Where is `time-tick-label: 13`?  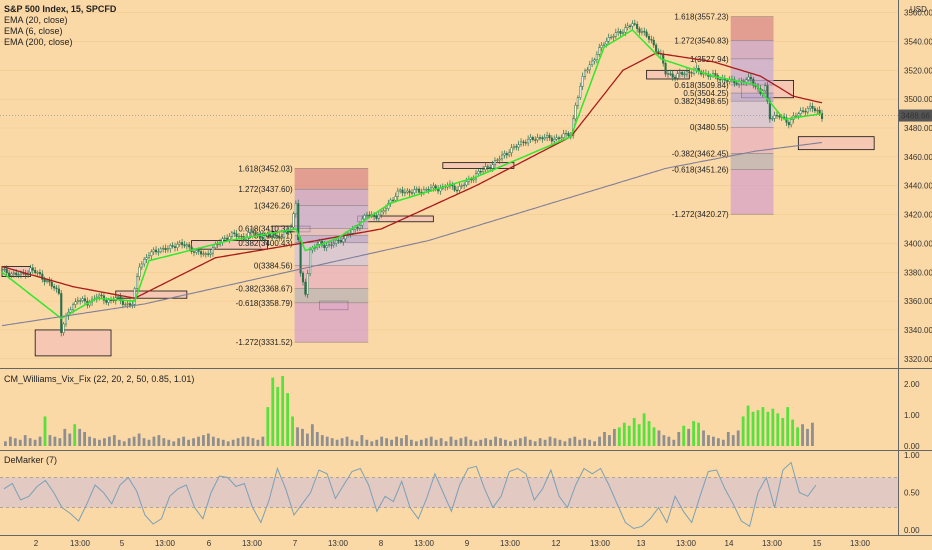 time-tick-label: 13 is located at coordinates (641, 543).